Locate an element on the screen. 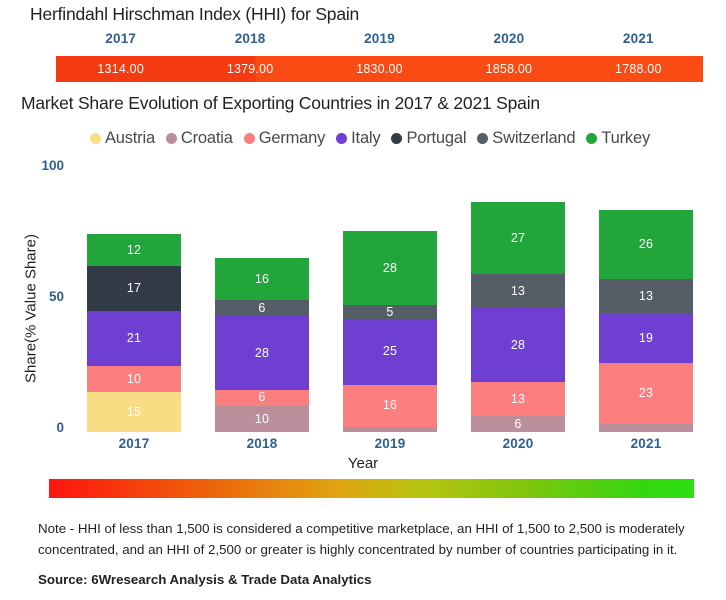 The width and height of the screenshot is (726, 600). bar-segment-germany: 23 is located at coordinates (646, 394).